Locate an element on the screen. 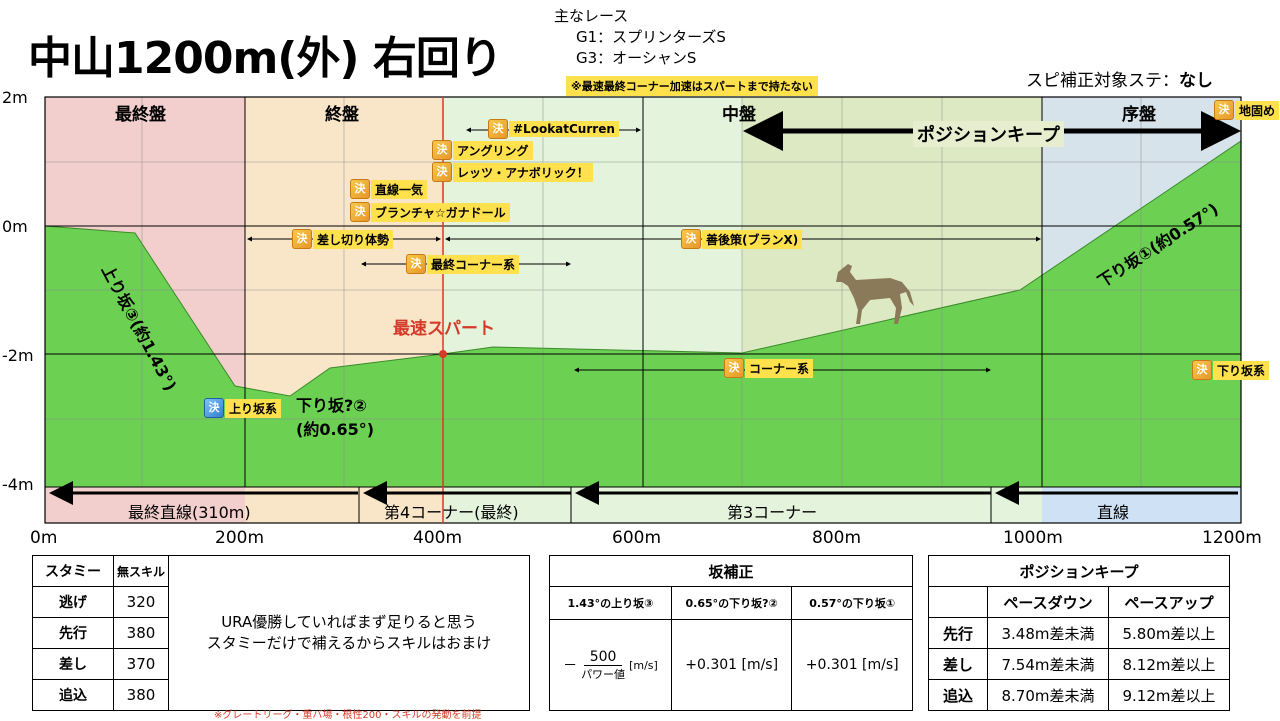  slope-val-3: +0.301 [m/s] is located at coordinates (852, 665).